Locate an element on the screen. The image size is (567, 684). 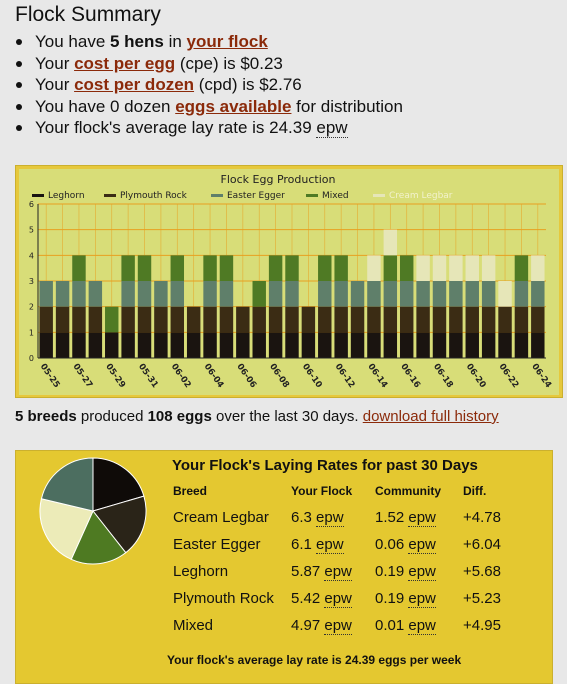
legend-item: Easter Egger is located at coordinates (248, 196).